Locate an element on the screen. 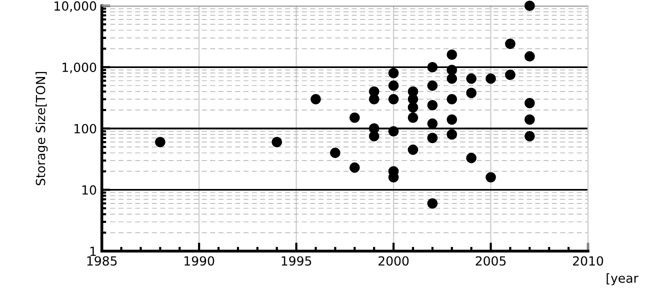 The height and width of the screenshot is (292, 657). y-axis-title: Storage Size[TON] is located at coordinates (42, 129).